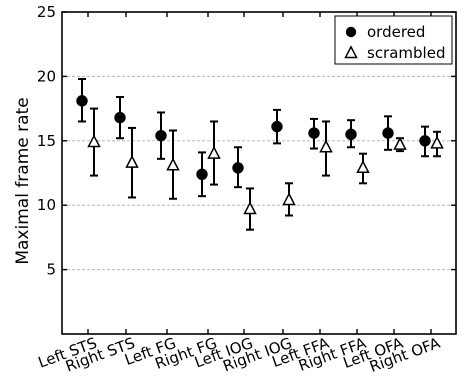 This screenshot has height=379, width=466. What do you see at coordinates (51, 270) in the screenshot?
I see `y-tick-label: 5` at bounding box center [51, 270].